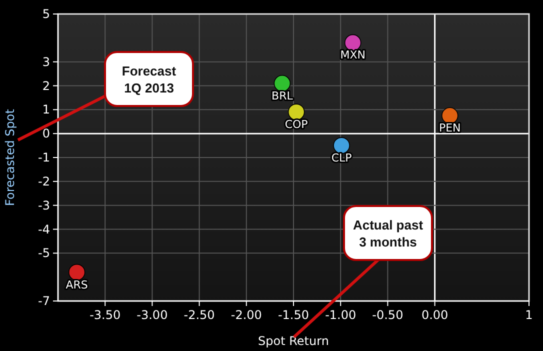 This screenshot has width=543, height=351. Describe the element at coordinates (44, 205) in the screenshot. I see `y-tick-label: -3` at that location.